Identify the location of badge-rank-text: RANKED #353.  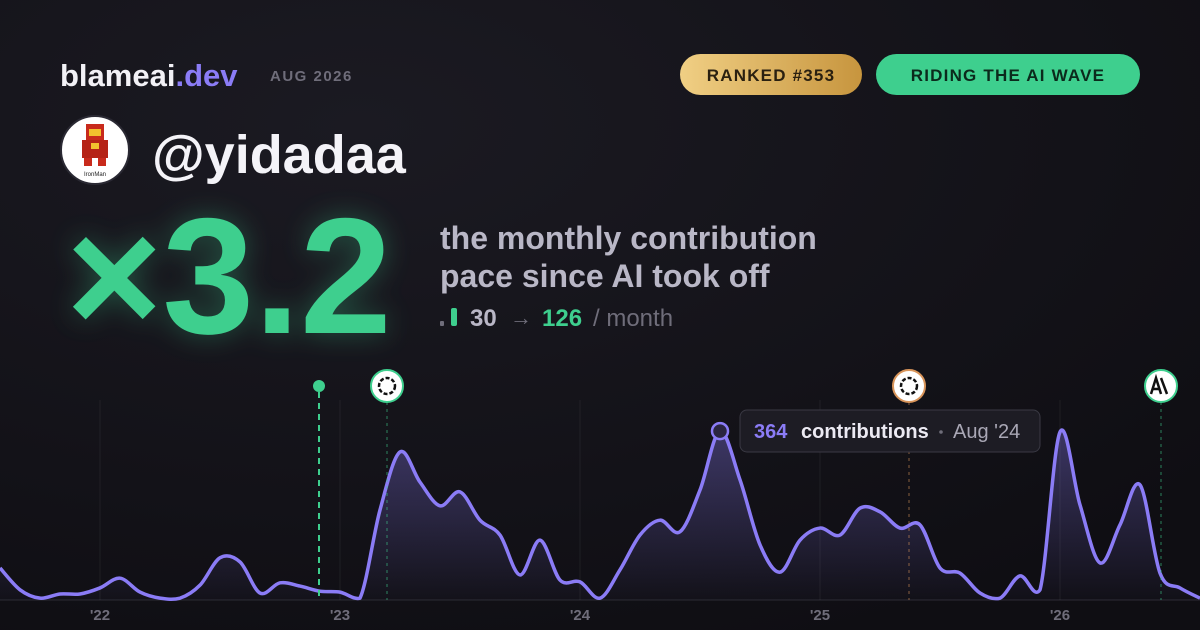
(771, 75).